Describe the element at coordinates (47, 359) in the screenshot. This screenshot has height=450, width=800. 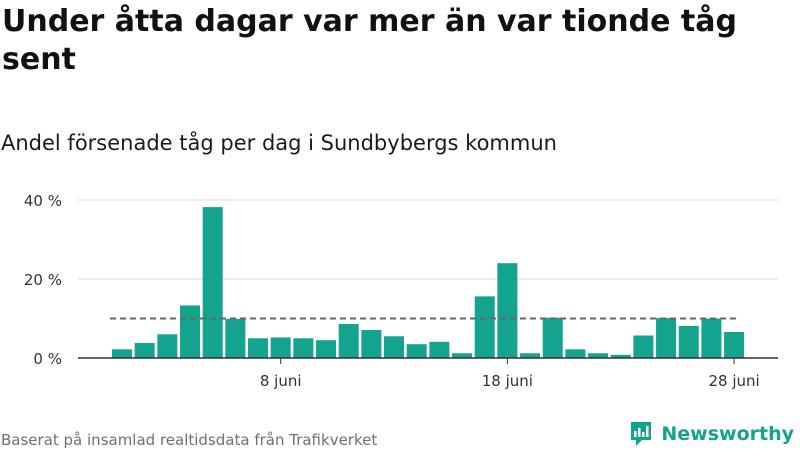
I see `y-tick-label: 0 %` at that location.